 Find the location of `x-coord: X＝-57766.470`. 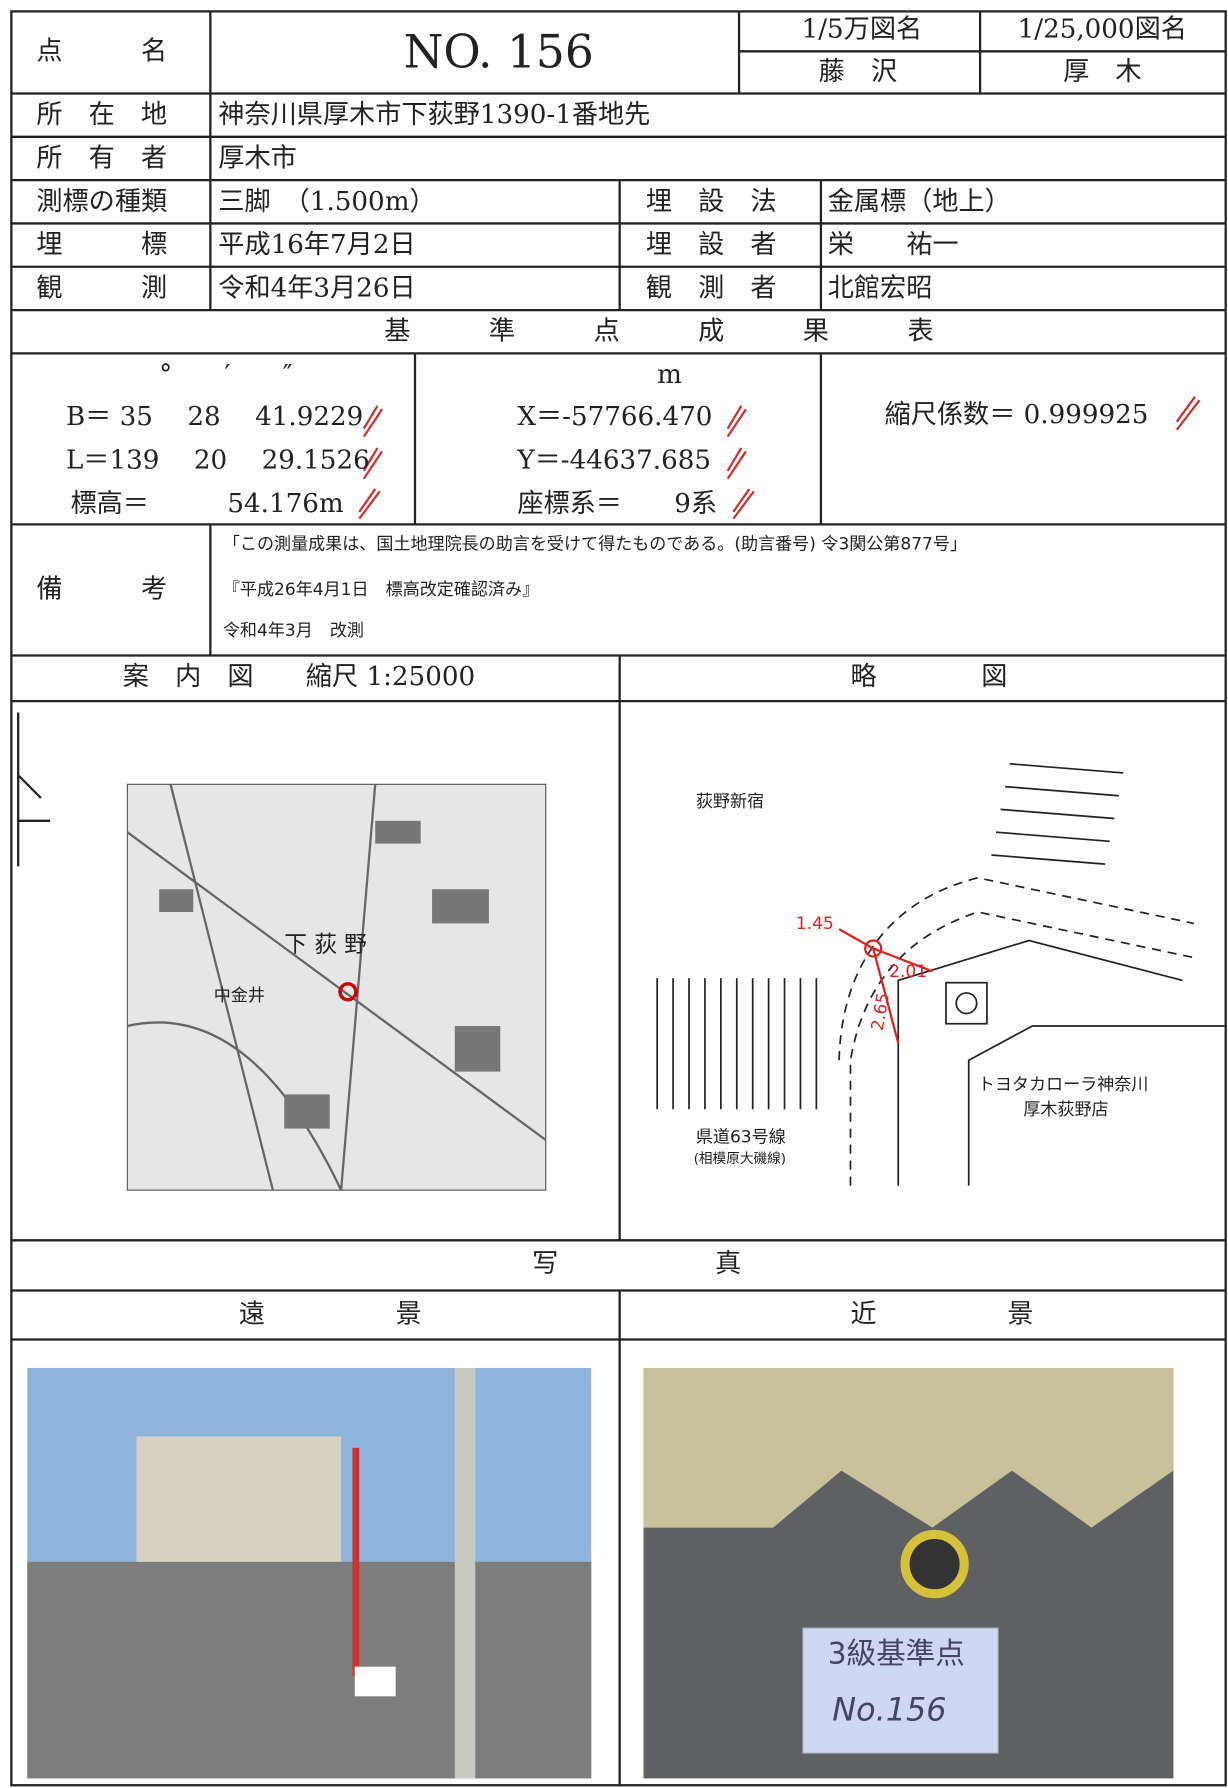

x-coord: X＝-57766.470 is located at coordinates (615, 417).